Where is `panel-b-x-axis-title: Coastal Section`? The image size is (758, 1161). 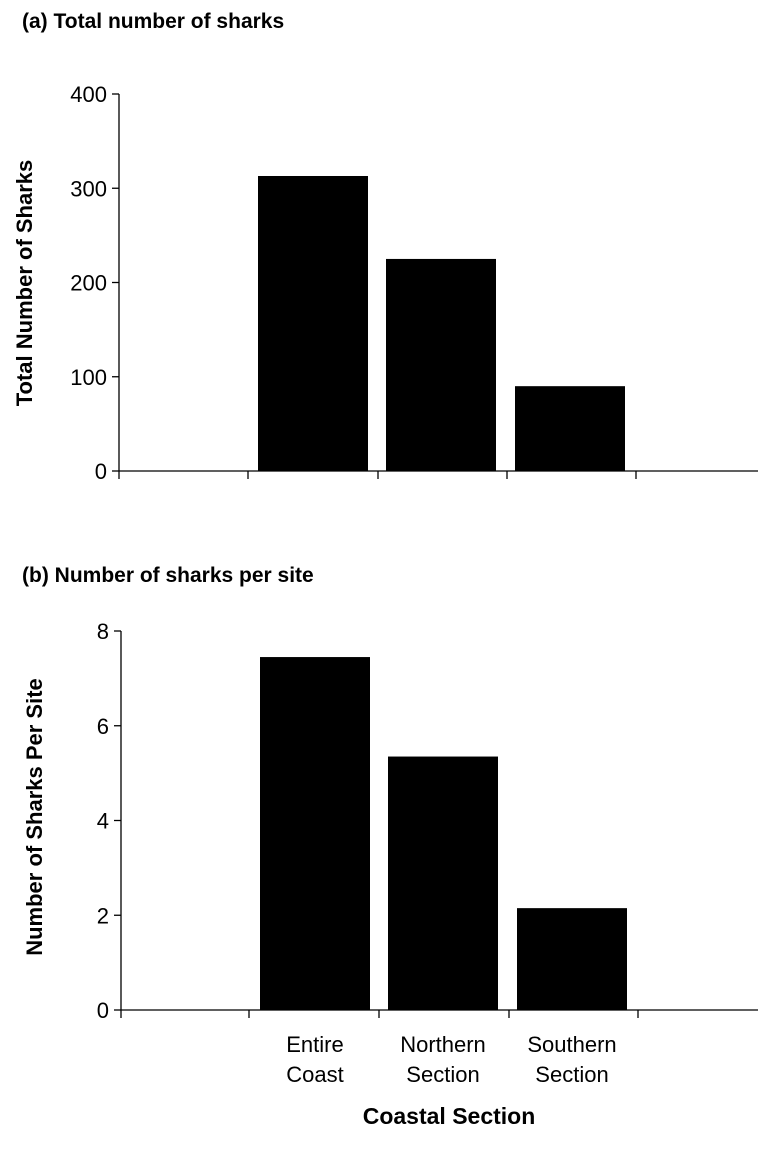
panel-b-x-axis-title: Coastal Section is located at coordinates (449, 1116).